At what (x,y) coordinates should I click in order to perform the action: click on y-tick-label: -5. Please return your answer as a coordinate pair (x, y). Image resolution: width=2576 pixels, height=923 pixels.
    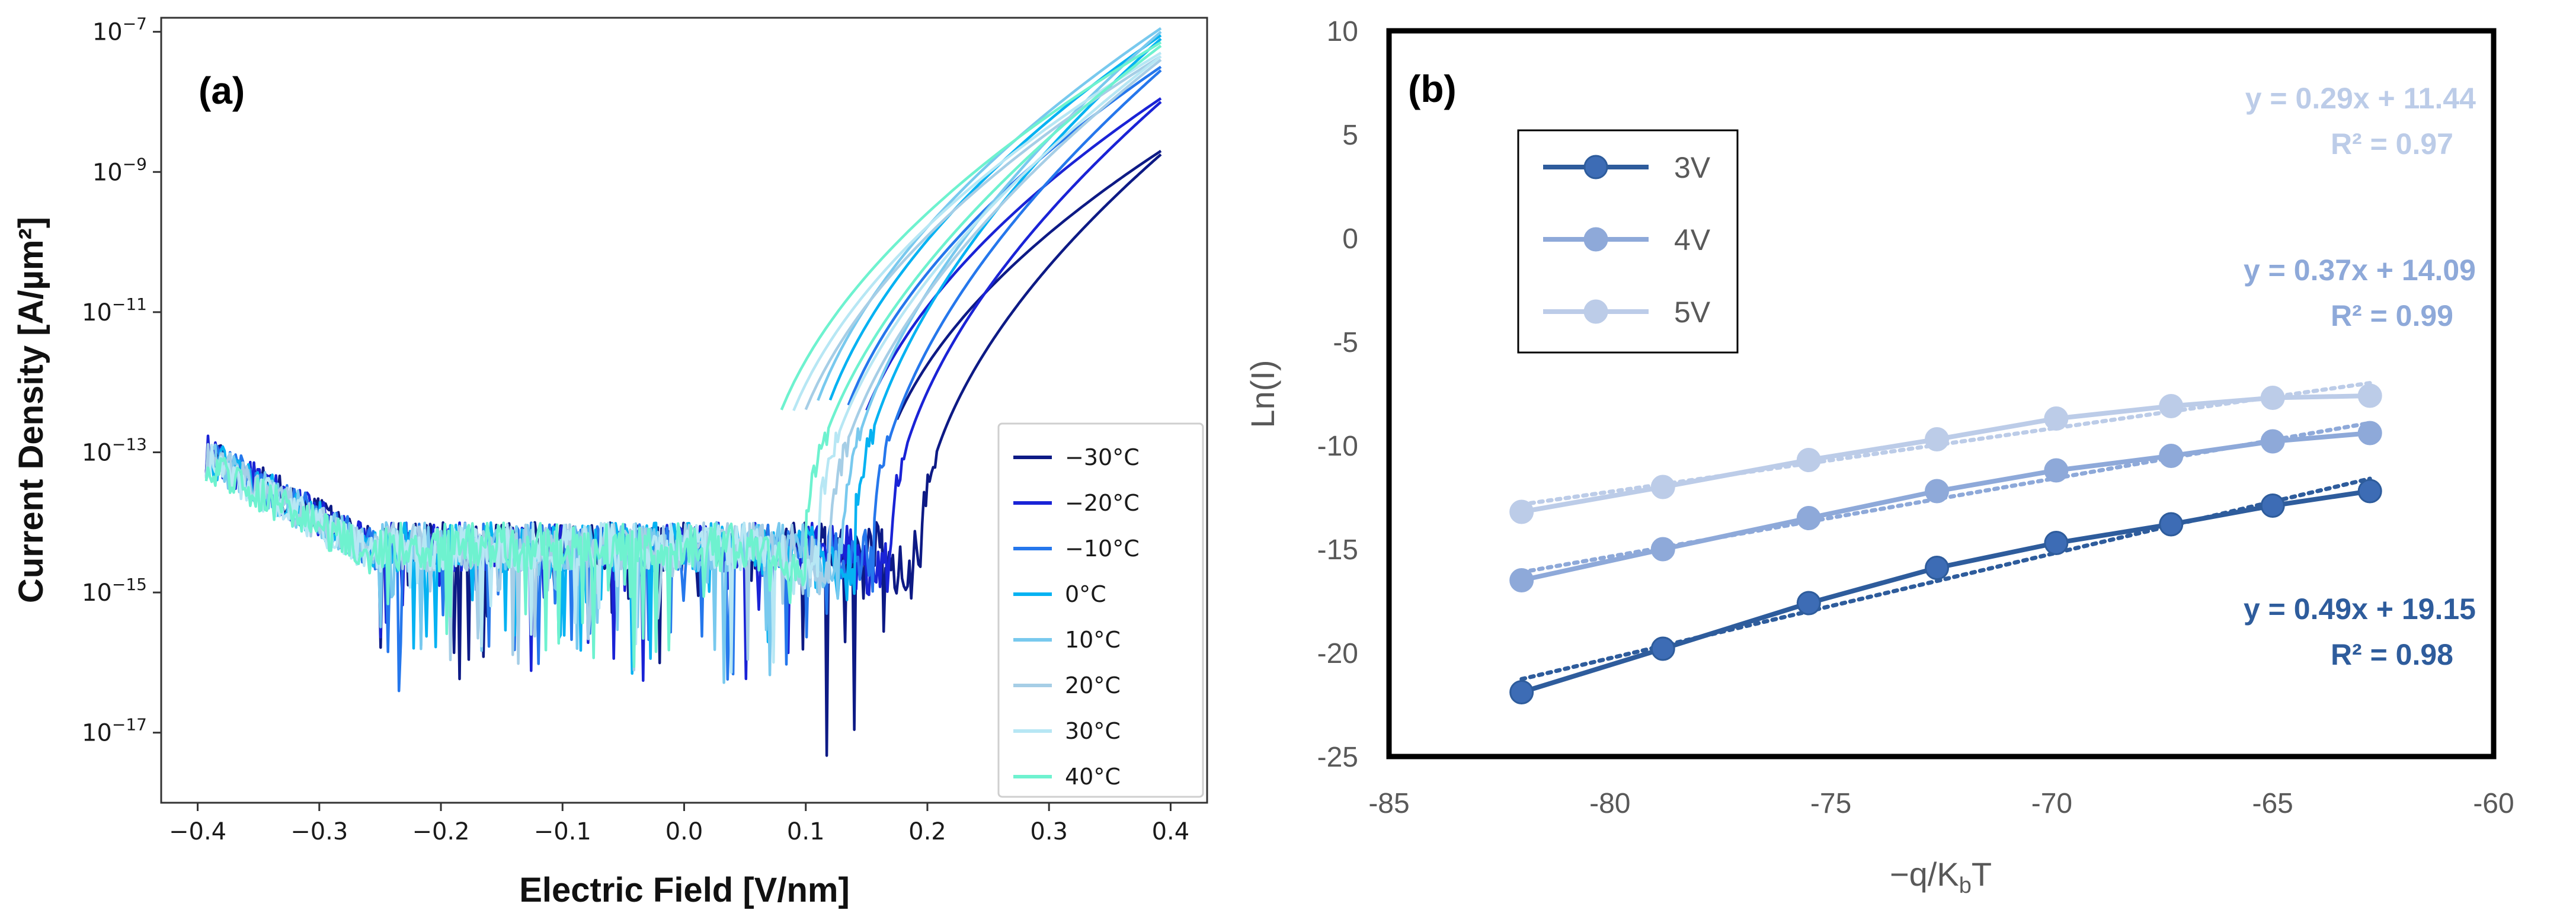
    Looking at the image, I should click on (1345, 342).